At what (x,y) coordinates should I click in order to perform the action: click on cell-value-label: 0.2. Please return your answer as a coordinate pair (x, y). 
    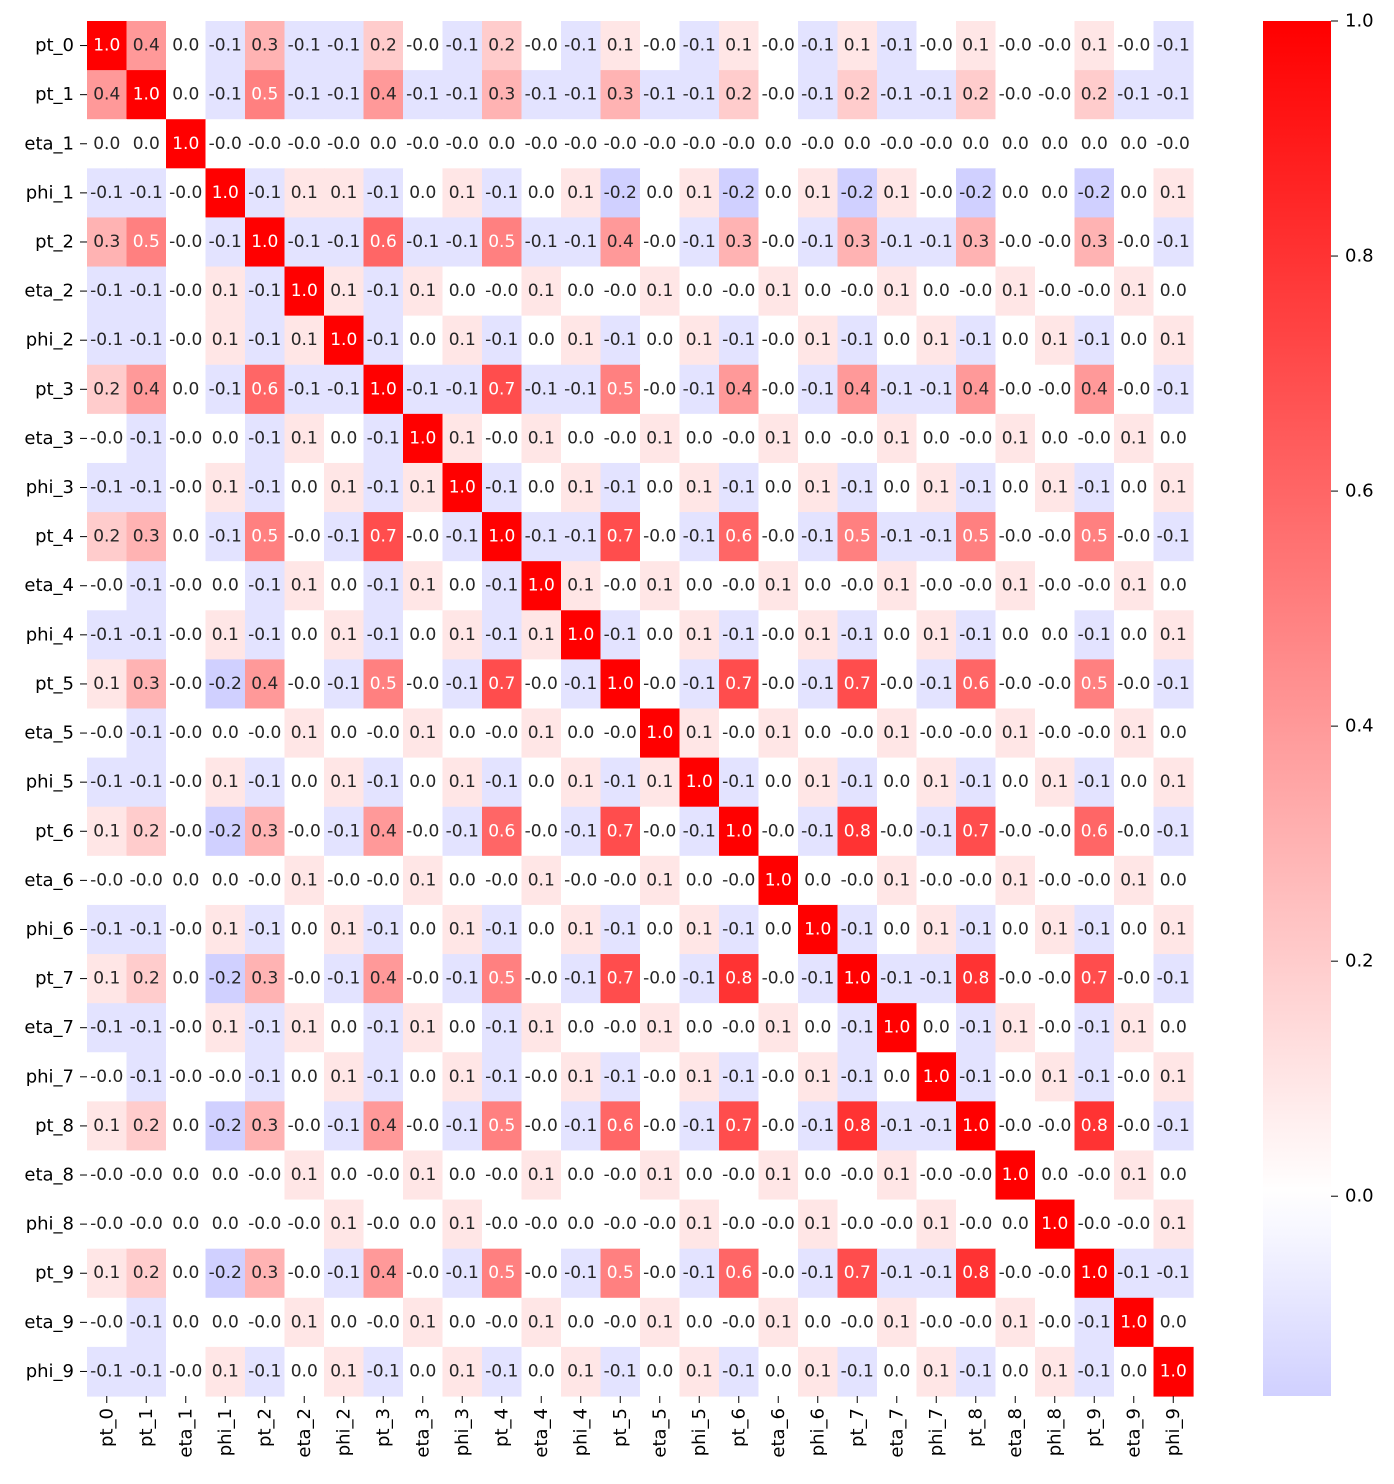
    Looking at the image, I should click on (146, 1126).